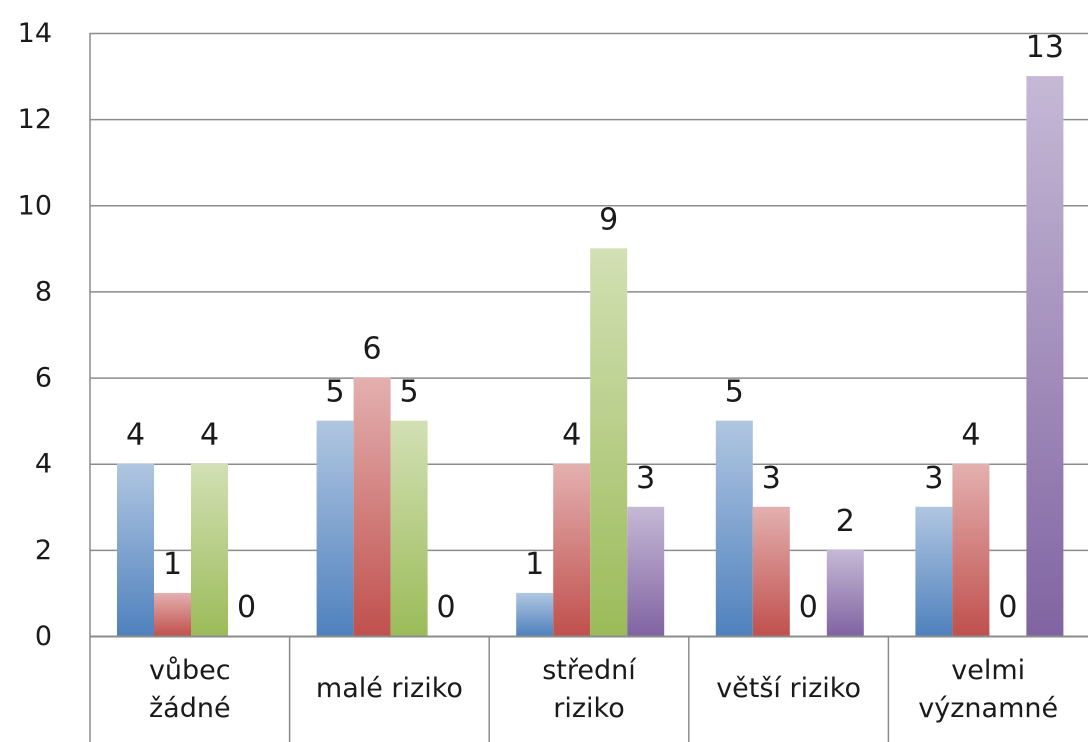 This screenshot has width=1088, height=742. What do you see at coordinates (588, 708) in the screenshot?
I see `category-label: riziko` at bounding box center [588, 708].